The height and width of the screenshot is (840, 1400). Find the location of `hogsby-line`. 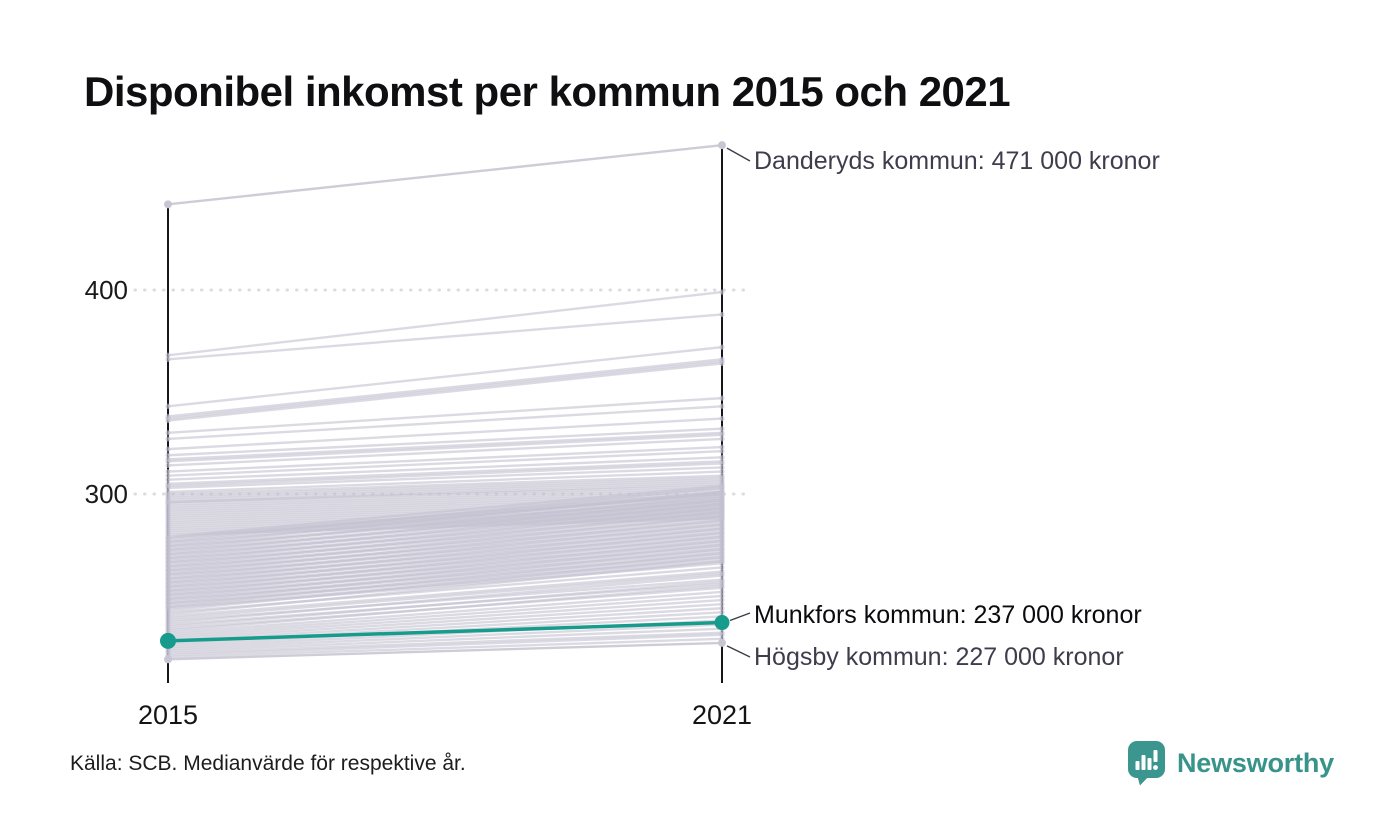

hogsby-line is located at coordinates (445, 651).